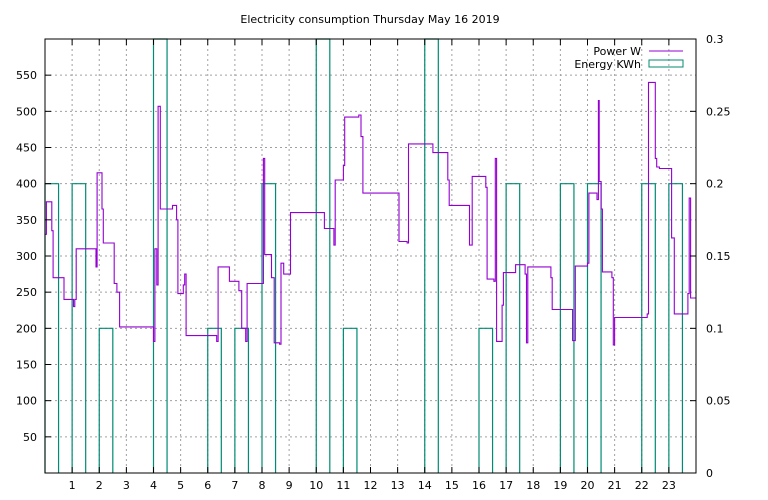 This screenshot has height=500, width=768. Describe the element at coordinates (715, 39) in the screenshot. I see `y2-tick-label: 0.3` at that location.